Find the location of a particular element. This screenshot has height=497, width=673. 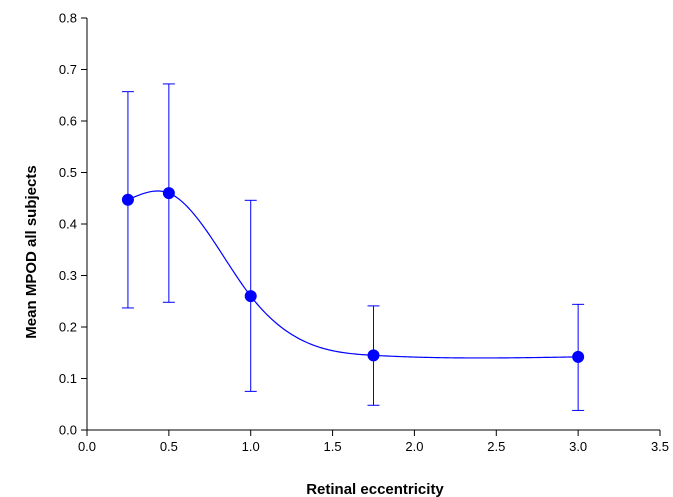

y-tick-label: 0.1 is located at coordinates (68, 378).